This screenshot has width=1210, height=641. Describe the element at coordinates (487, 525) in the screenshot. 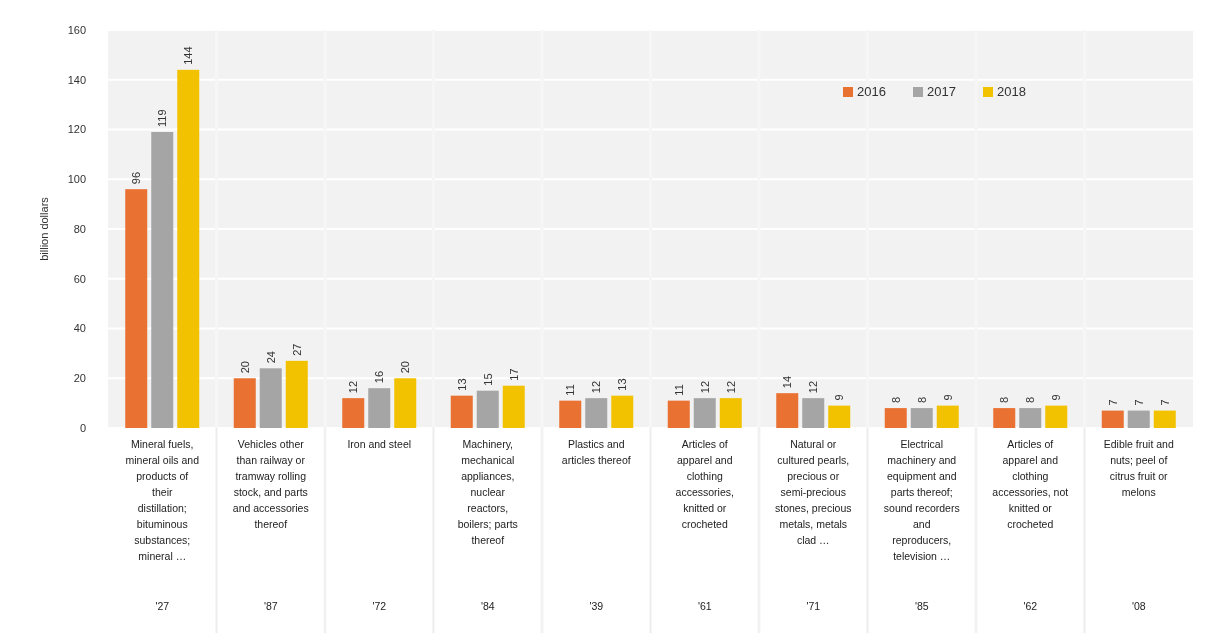

I see `category-label: Machinery, mechanical appliances, nuclear reactors, boilers; parts thereof '84` at that location.